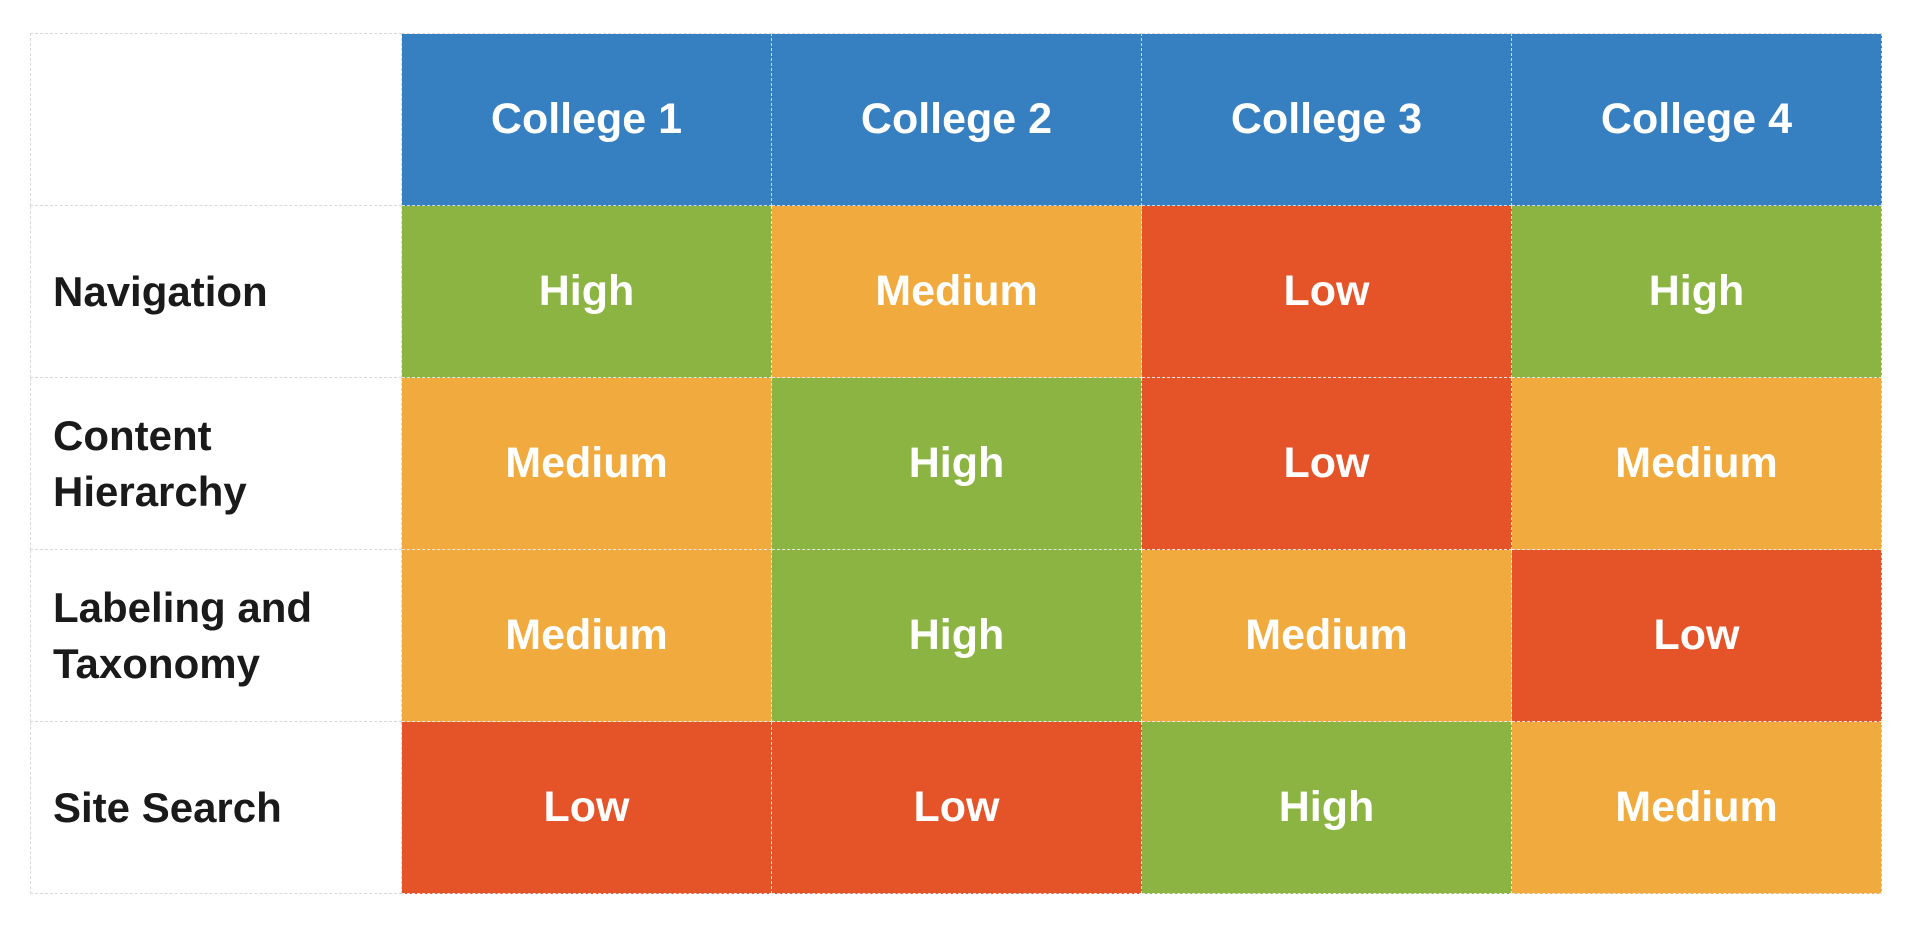  What do you see at coordinates (586, 119) in the screenshot?
I see `column-header-college-1: College 1` at bounding box center [586, 119].